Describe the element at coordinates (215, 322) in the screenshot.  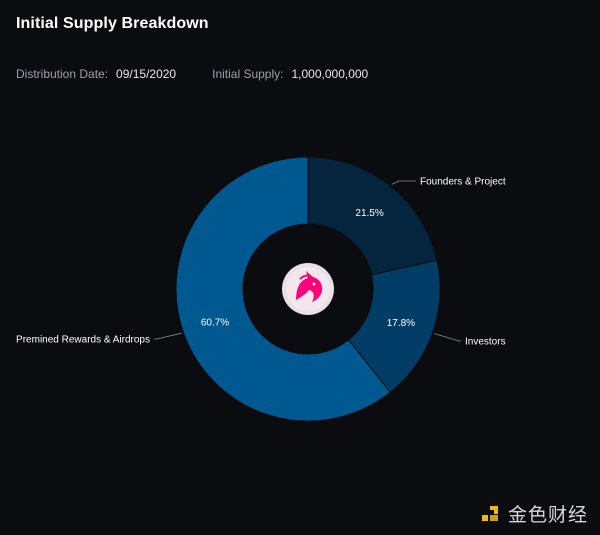
I see `slice-value-label-3: 60.7%` at that location.